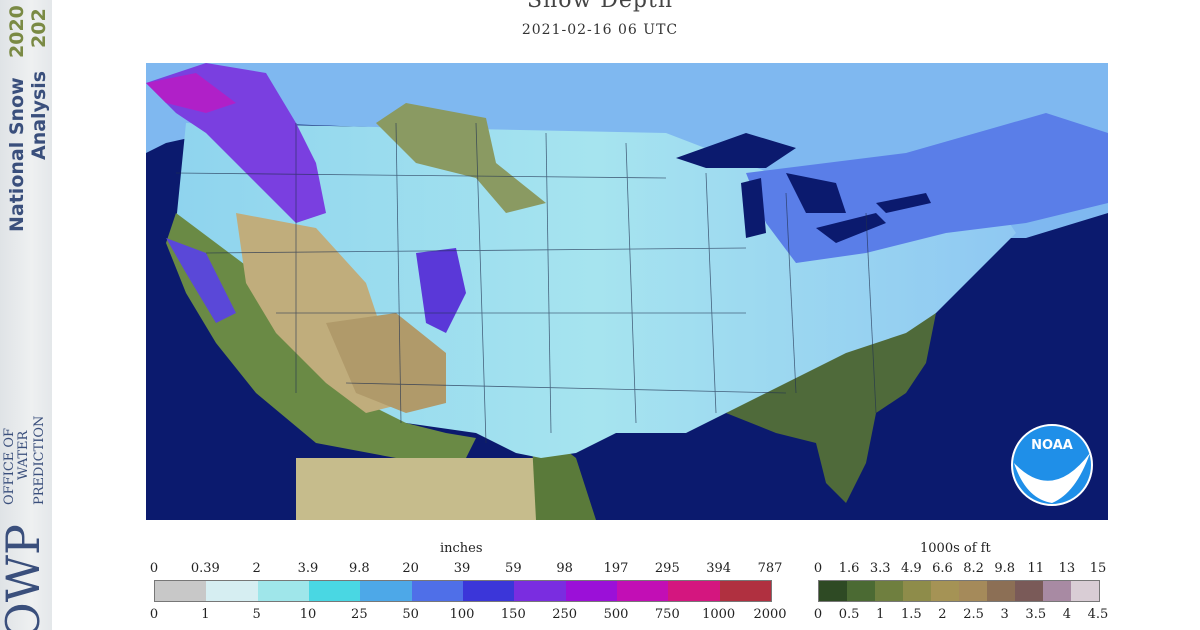 The width and height of the screenshot is (1200, 630). Describe the element at coordinates (201, 280) in the screenshot. I see `sierra-snow` at that location.